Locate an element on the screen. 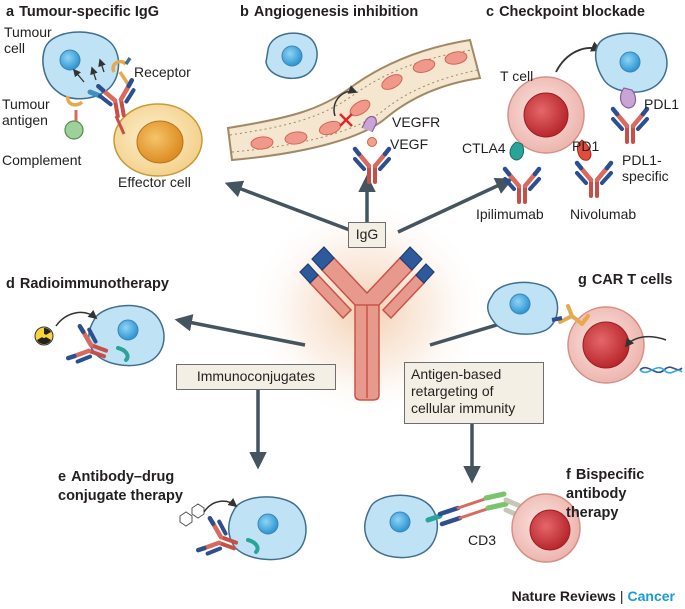 The height and width of the screenshot is (609, 685). arrow-to-a is located at coordinates (290, 207).